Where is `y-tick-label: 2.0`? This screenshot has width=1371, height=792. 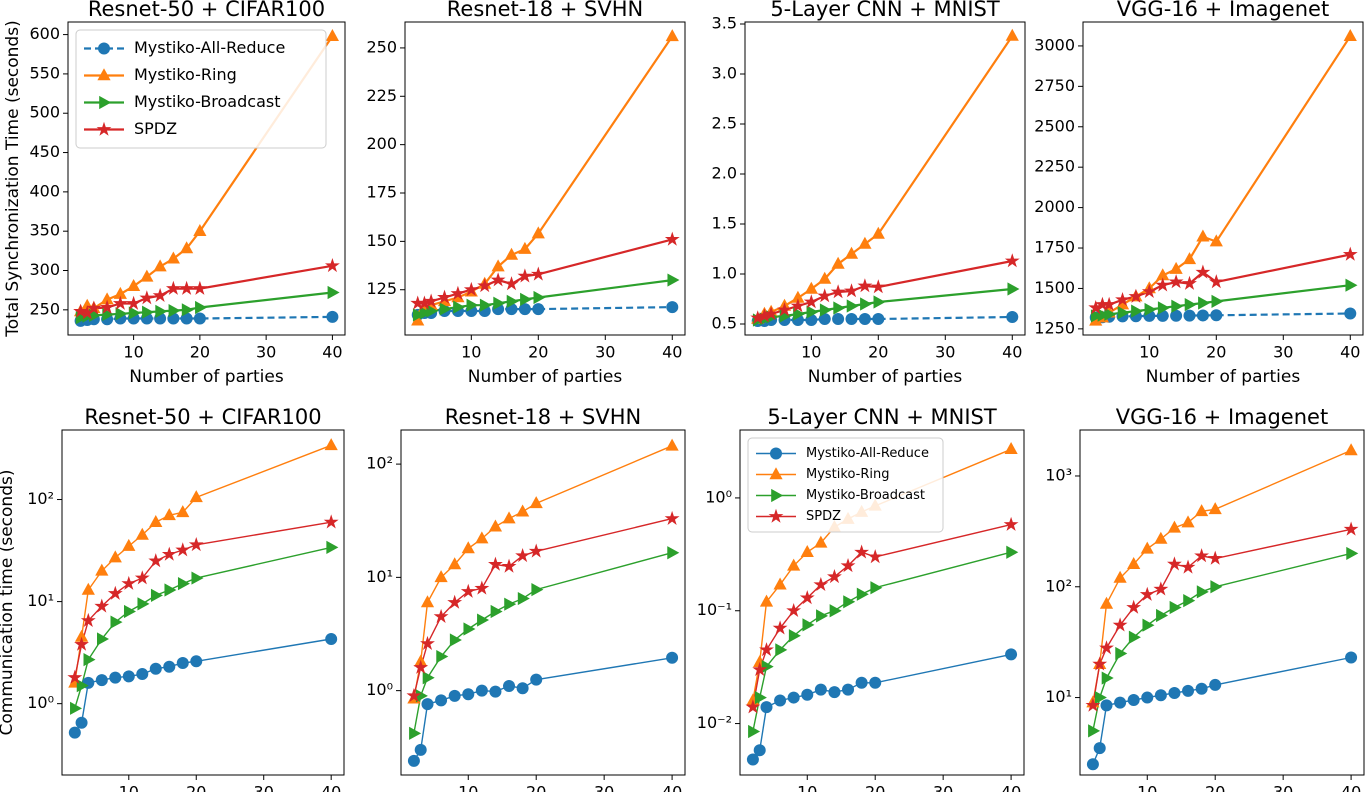 y-tick-label: 2.0 is located at coordinates (724, 173).